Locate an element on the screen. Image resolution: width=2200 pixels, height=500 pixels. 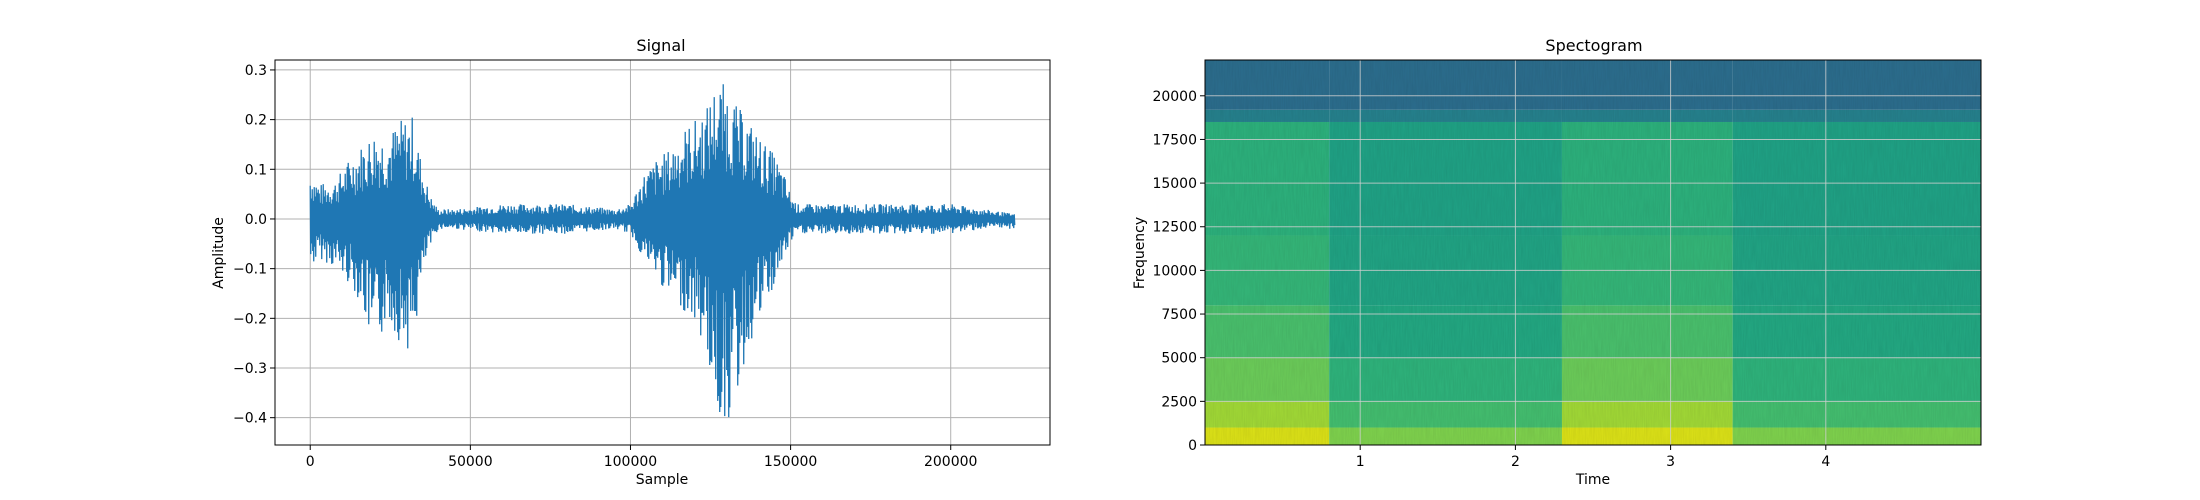
signal-y-tick-label: −0.1 is located at coordinates (250, 270).